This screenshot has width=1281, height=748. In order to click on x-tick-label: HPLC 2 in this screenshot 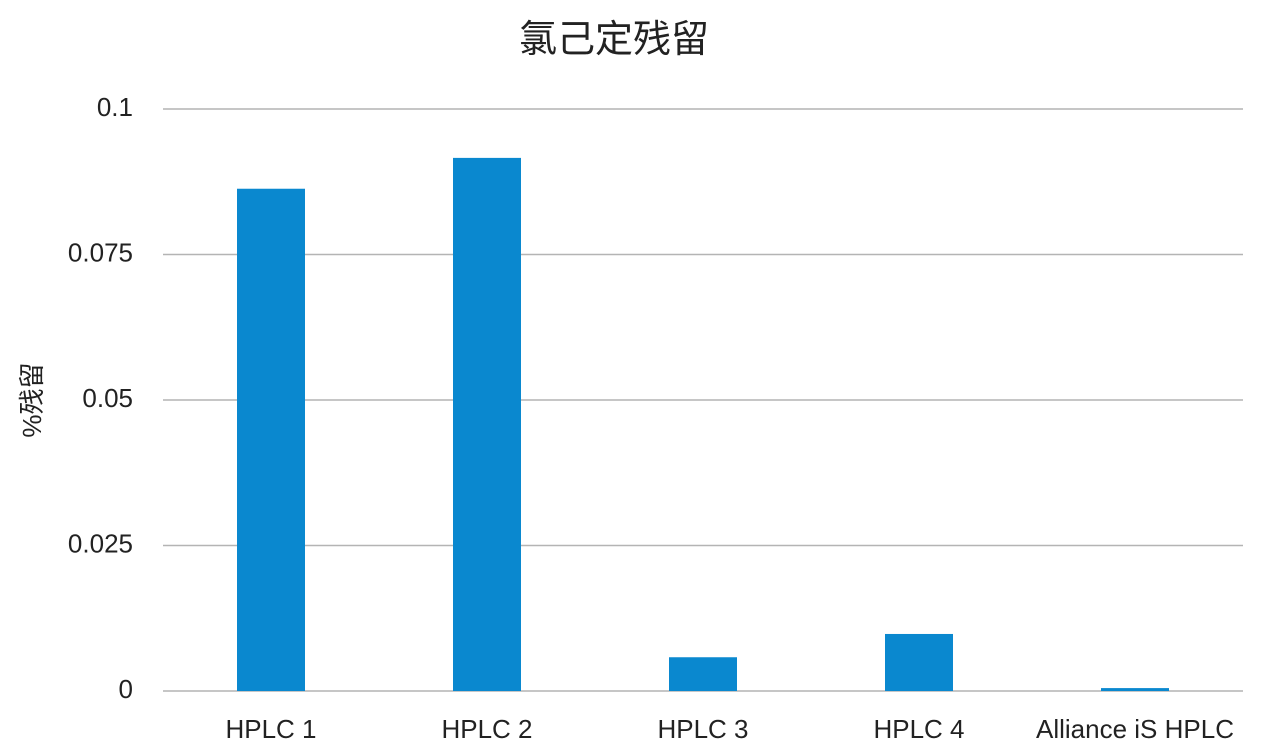, I will do `click(486, 729)`.